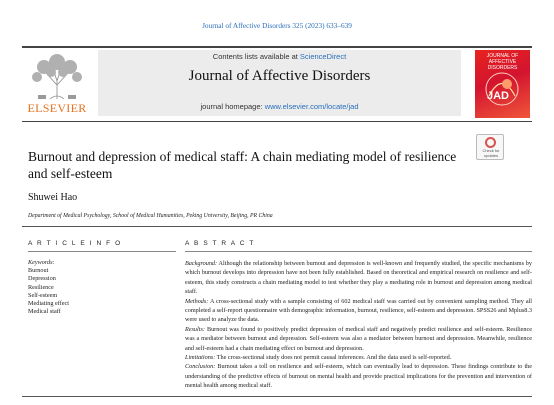  What do you see at coordinates (502, 62) in the screenshot?
I see `cover-title: JOURNAL OF AFFECTIVE DISORDERS` at bounding box center [502, 62].